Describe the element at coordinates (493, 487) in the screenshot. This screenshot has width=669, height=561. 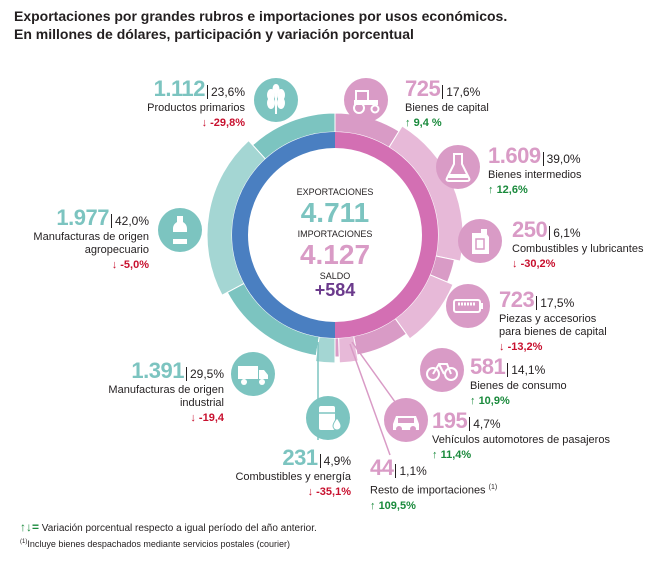
I see `label-resto-sup: (1)` at that location.